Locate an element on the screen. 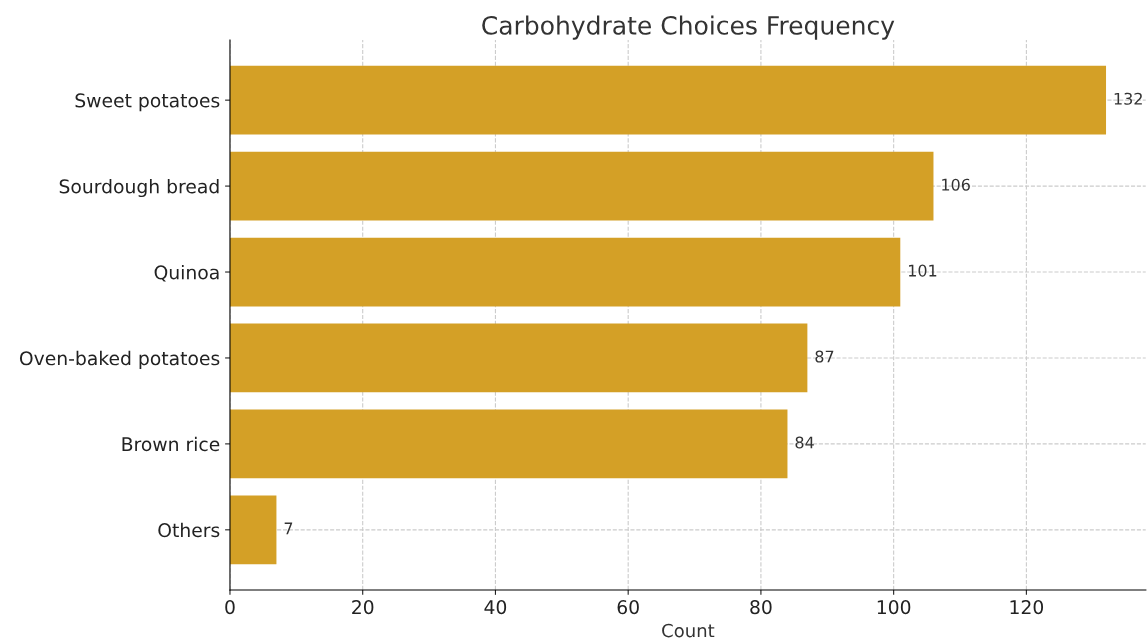 Image resolution: width=1147 pixels, height=641 pixels. x-tick-label: 0 is located at coordinates (230, 607).